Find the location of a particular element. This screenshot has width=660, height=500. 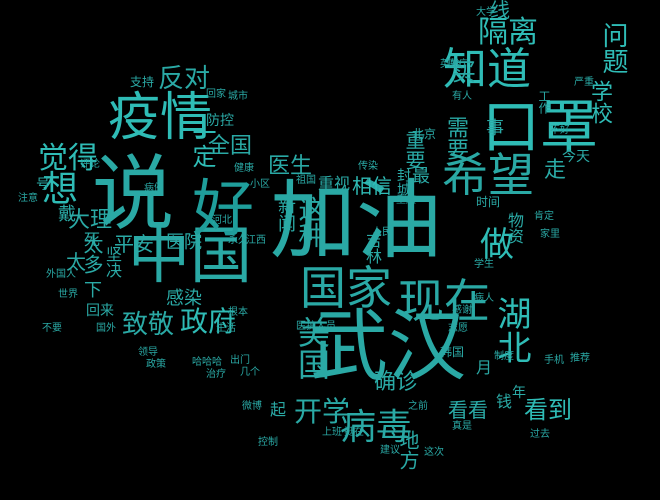

word: 口罩 is located at coordinates (540, 127).